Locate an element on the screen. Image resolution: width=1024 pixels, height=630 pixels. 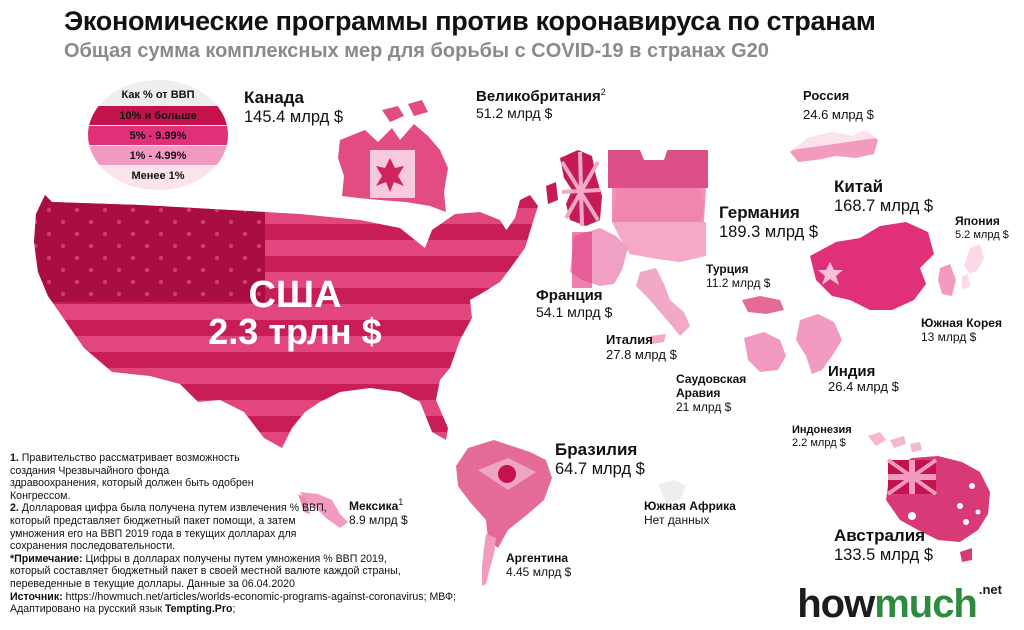
germany-shape is located at coordinates (658, 205).